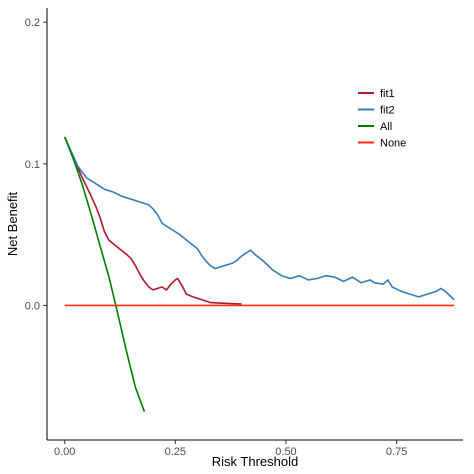  I want to click on legend-label-all: All, so click(386, 127).